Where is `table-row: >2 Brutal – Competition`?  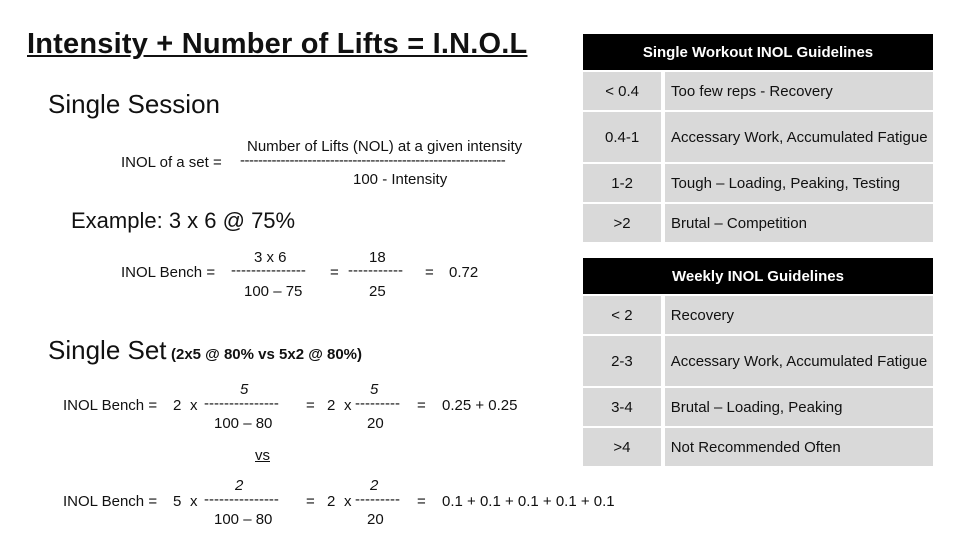 table-row: >2 Brutal – Competition is located at coordinates (758, 223).